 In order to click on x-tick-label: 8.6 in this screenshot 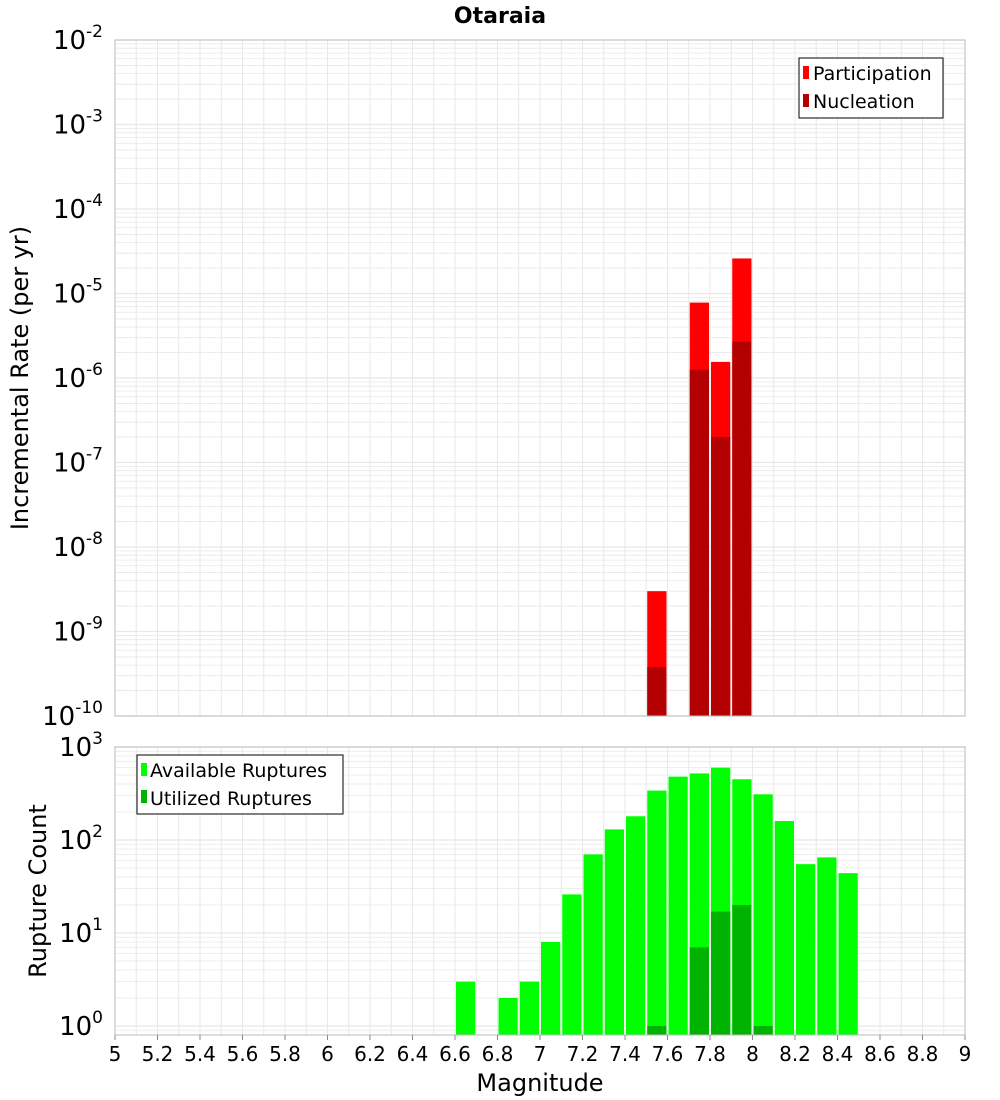, I will do `click(880, 1054)`.